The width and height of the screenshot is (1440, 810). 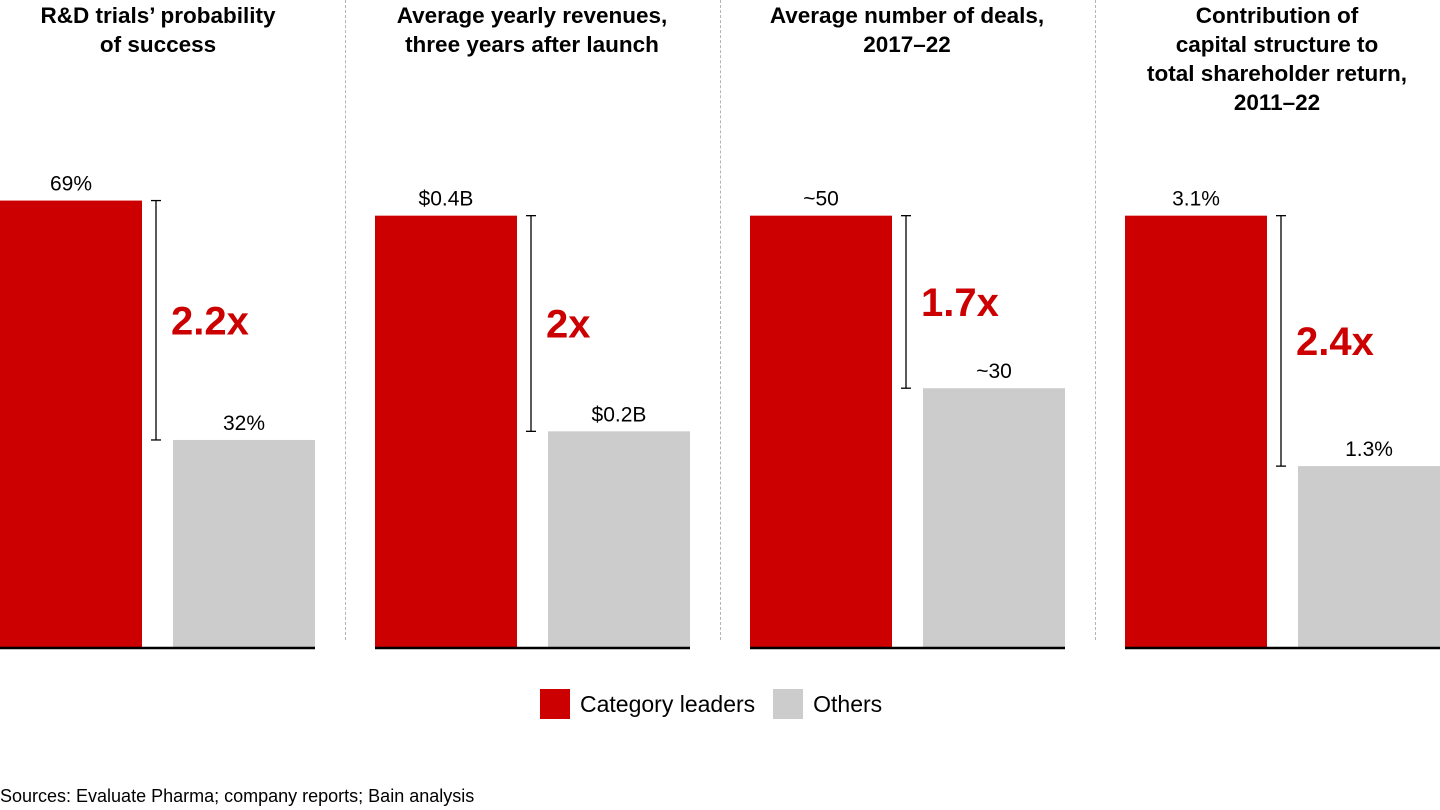 What do you see at coordinates (668, 703) in the screenshot?
I see `legend-label-leaders: Category leaders` at bounding box center [668, 703].